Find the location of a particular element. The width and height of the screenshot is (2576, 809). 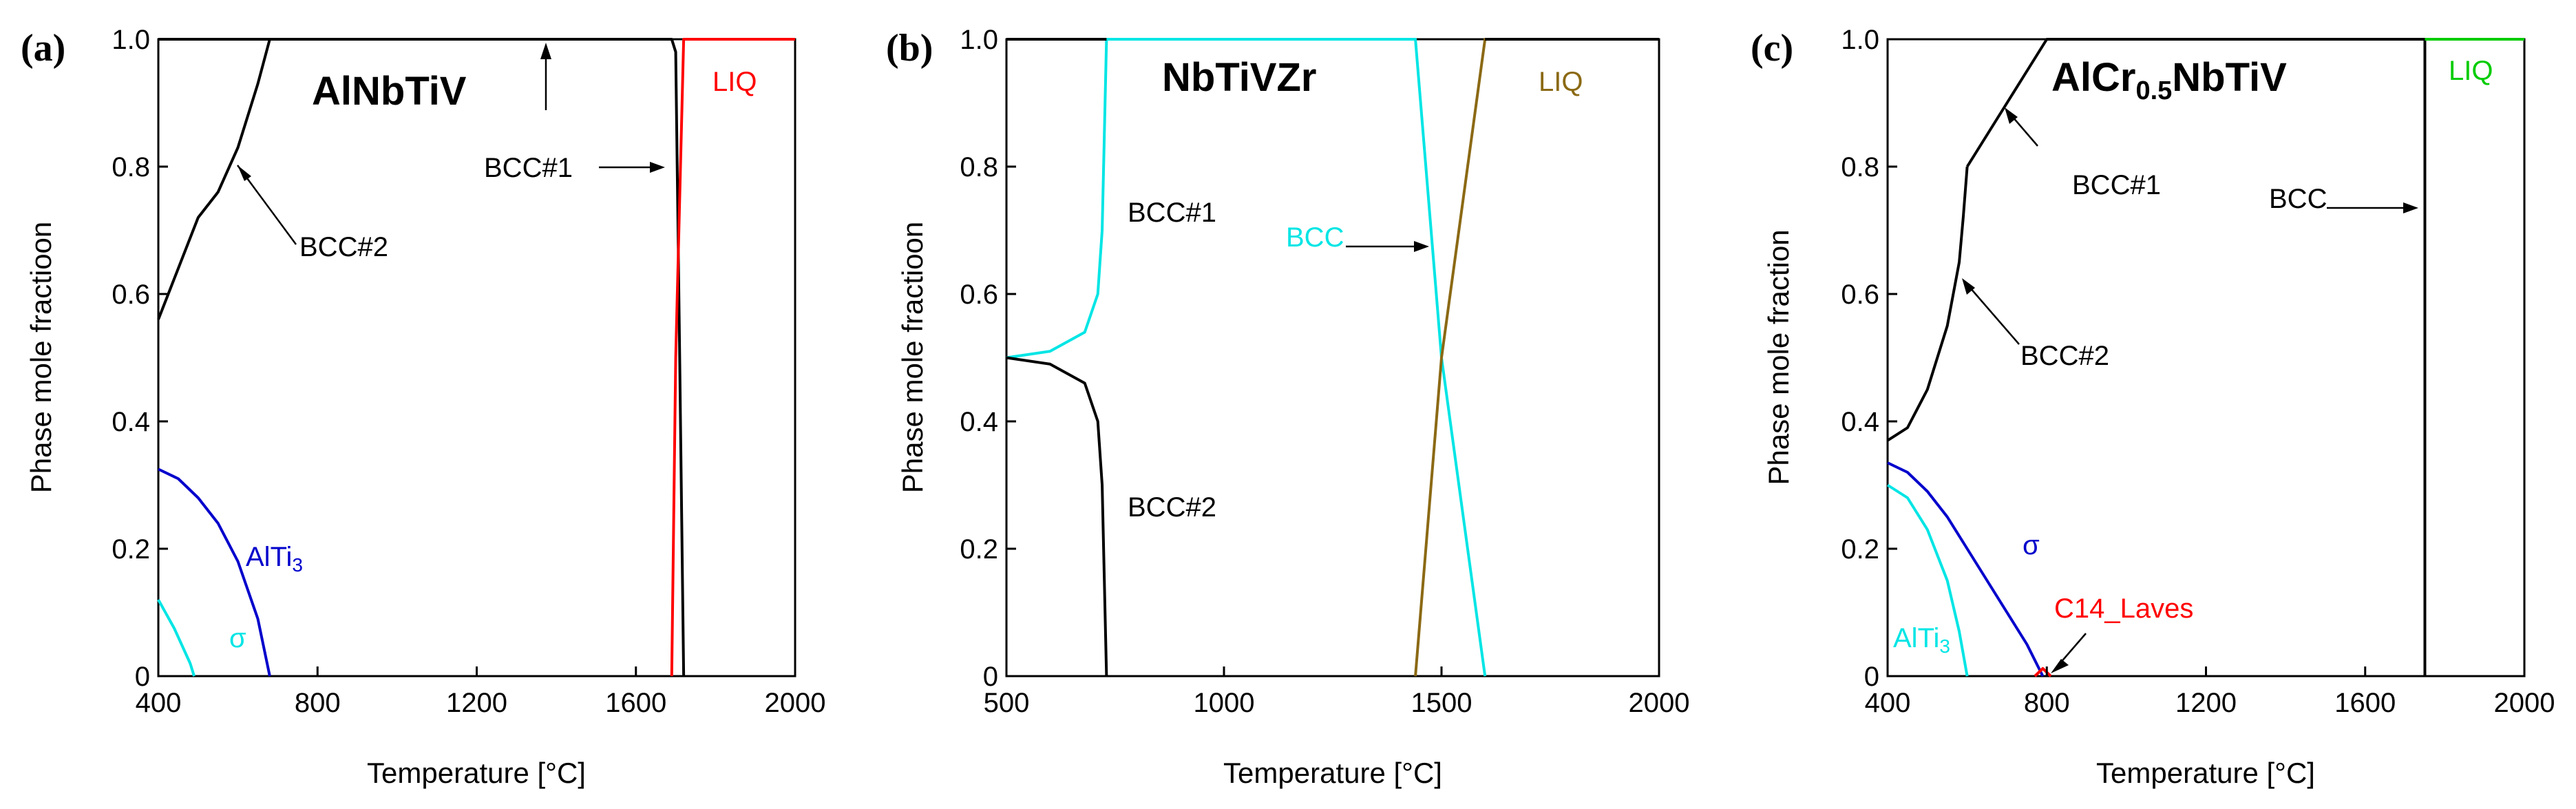

panel-label: (b) is located at coordinates (910, 48).